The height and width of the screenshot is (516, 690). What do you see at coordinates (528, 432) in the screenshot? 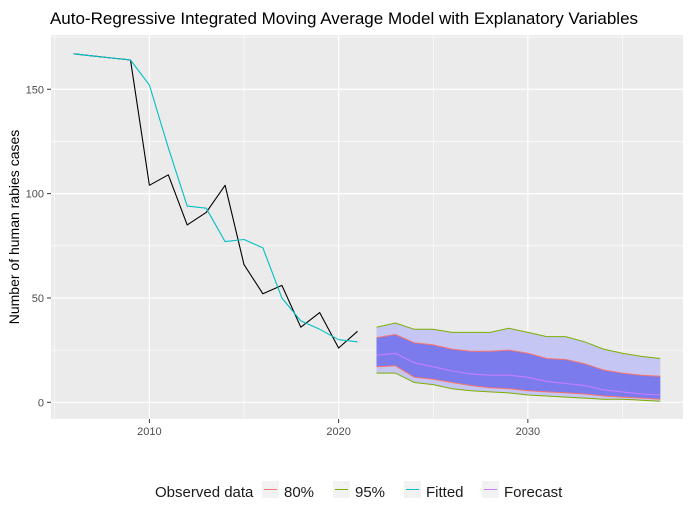
I see `x-tick-label: 2030` at bounding box center [528, 432].